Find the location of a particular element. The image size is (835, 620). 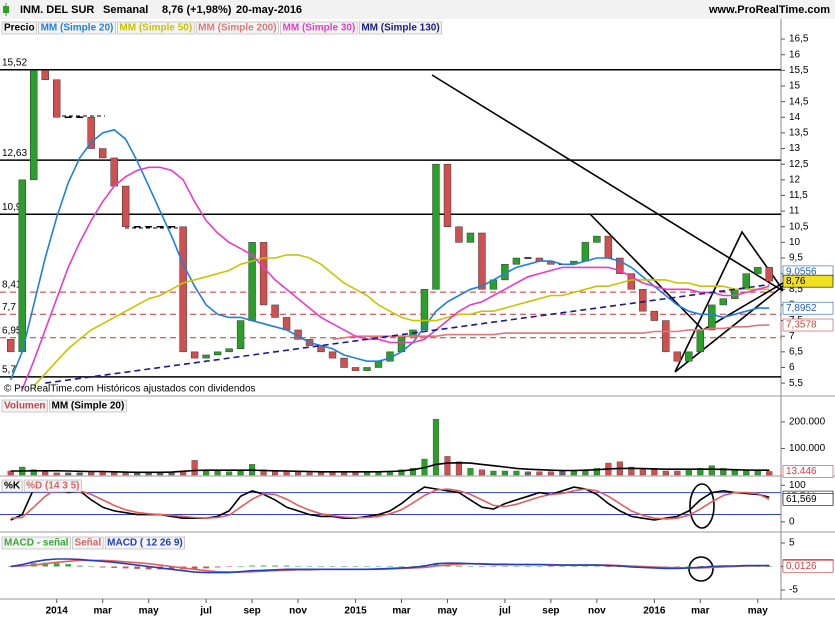

legend-entry: Precio is located at coordinates (19, 28).